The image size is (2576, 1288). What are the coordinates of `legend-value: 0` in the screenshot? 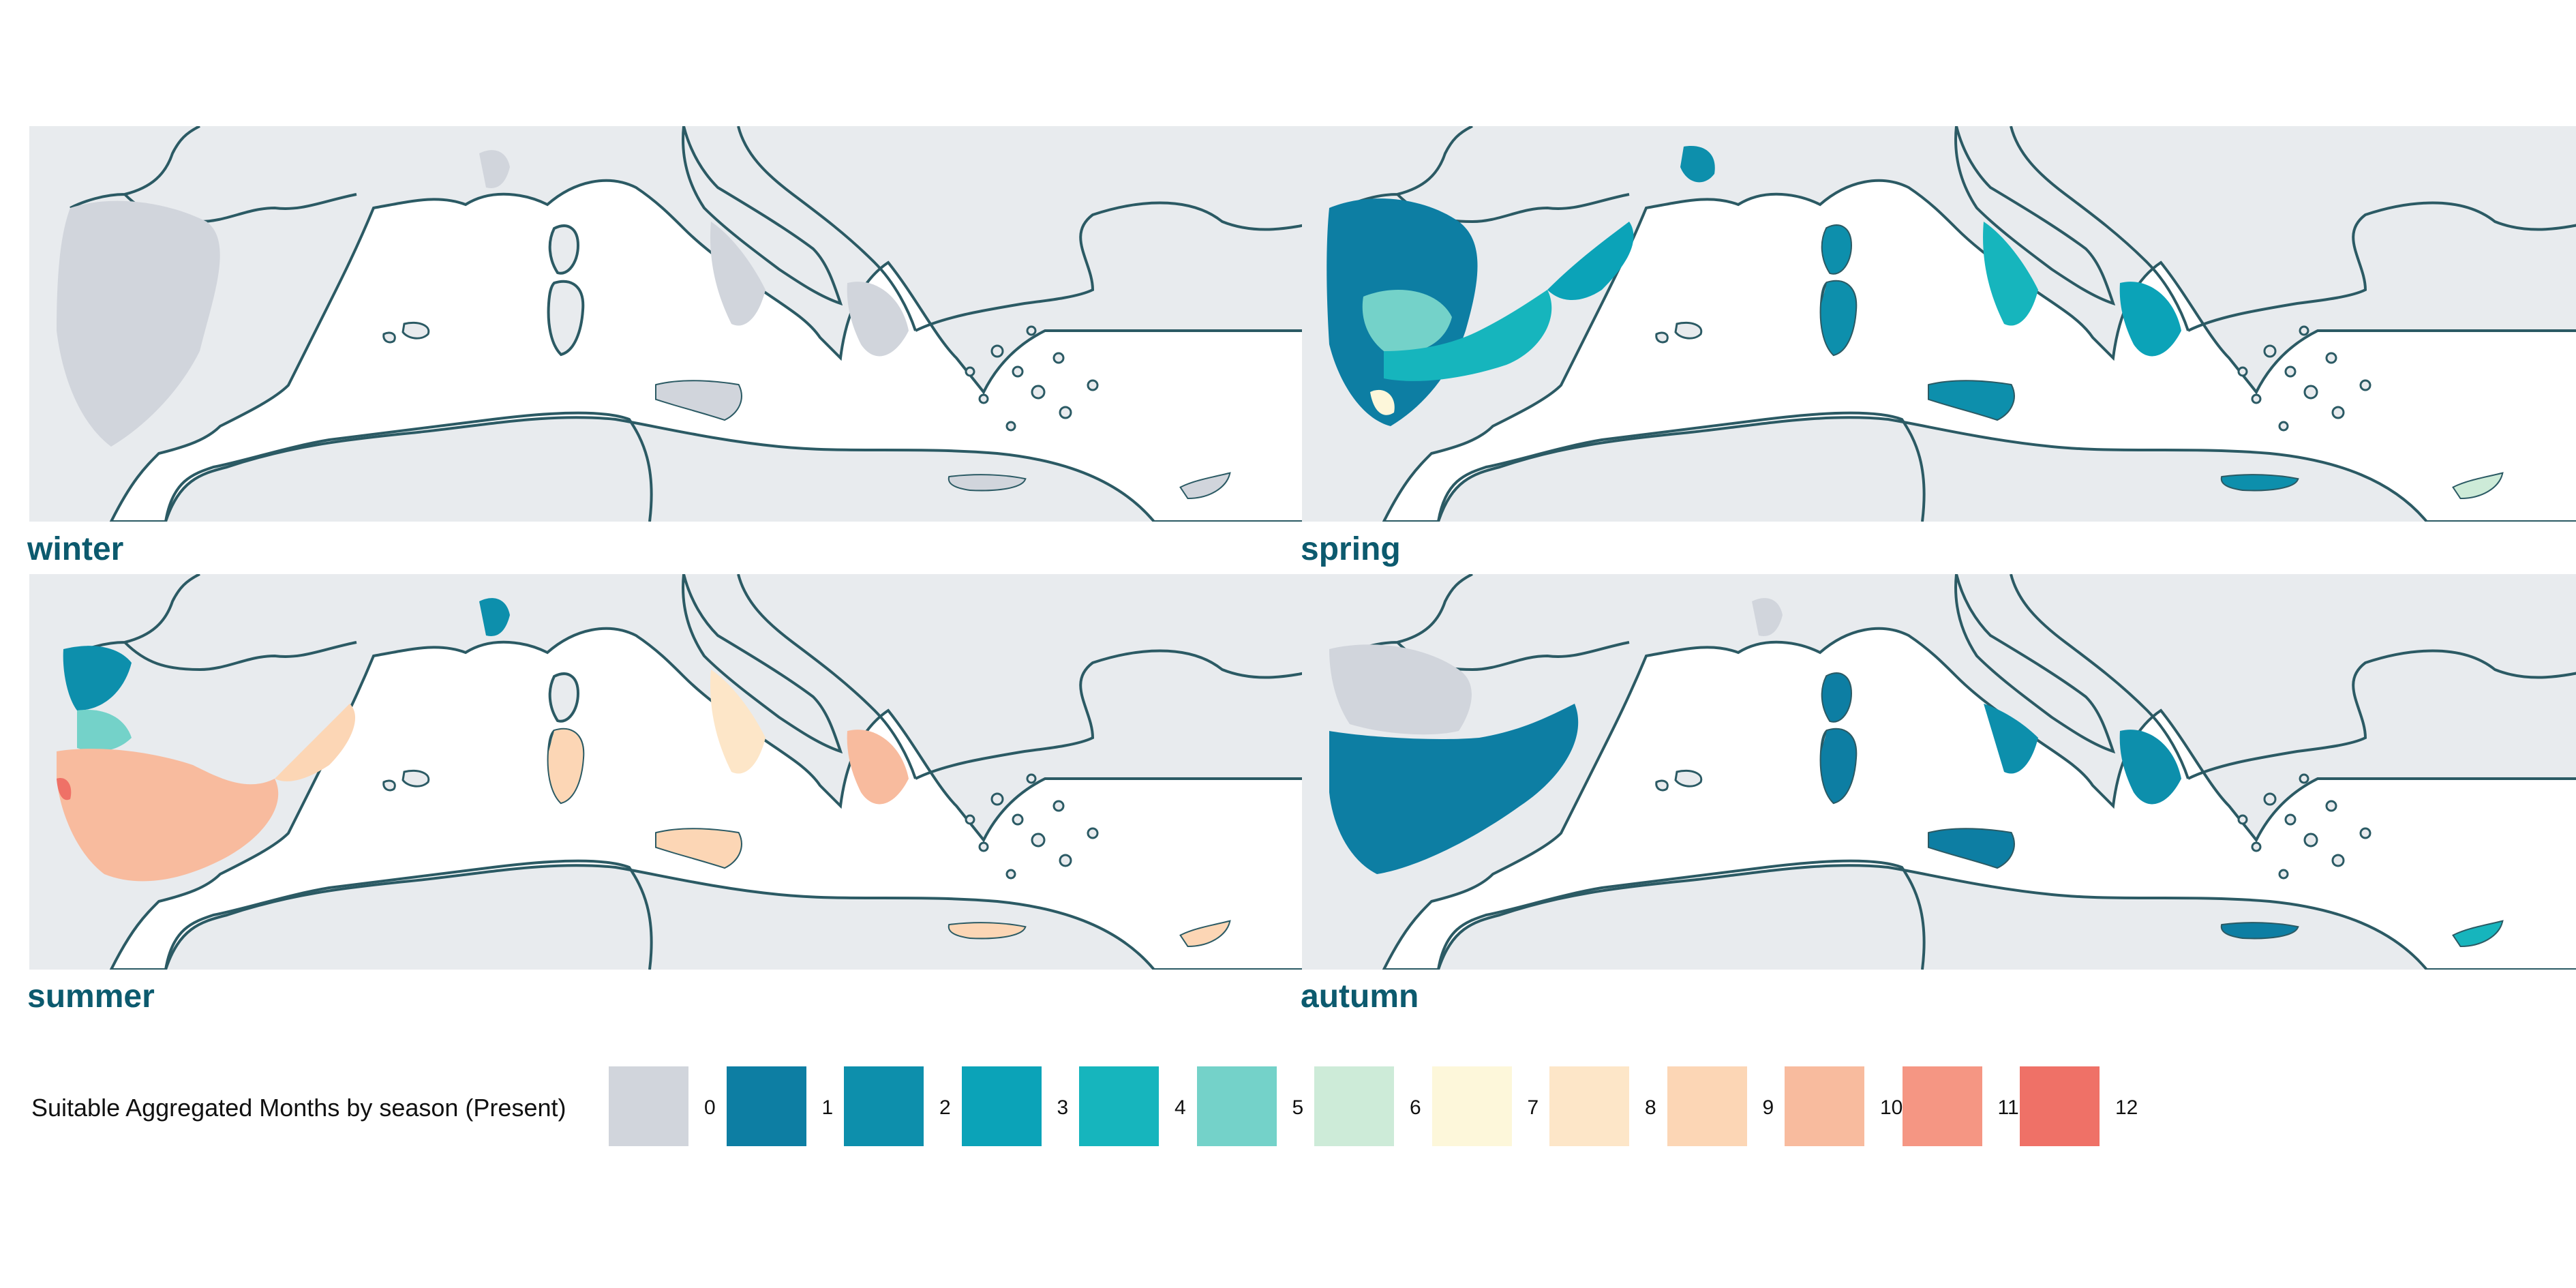 It's located at (710, 1107).